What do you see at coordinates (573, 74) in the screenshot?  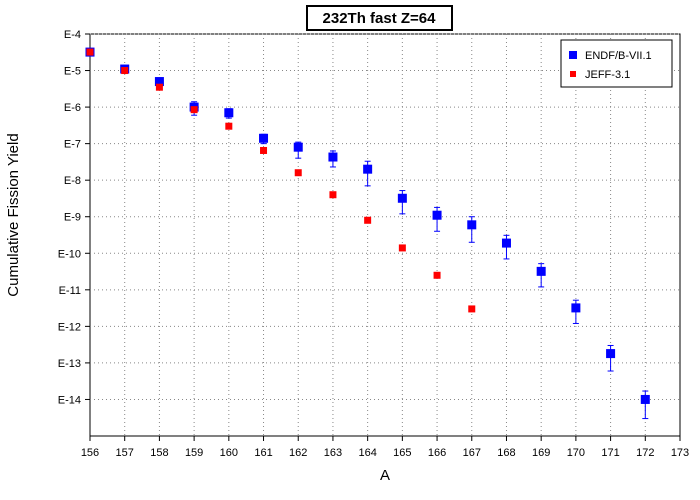 I see `legend-marker-jeff` at bounding box center [573, 74].